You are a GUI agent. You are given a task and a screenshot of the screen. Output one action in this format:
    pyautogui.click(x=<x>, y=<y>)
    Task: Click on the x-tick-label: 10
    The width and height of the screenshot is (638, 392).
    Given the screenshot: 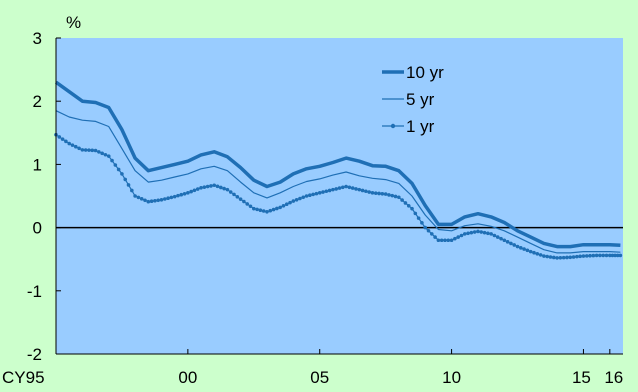 What is the action you would take?
    pyautogui.click(x=451, y=377)
    